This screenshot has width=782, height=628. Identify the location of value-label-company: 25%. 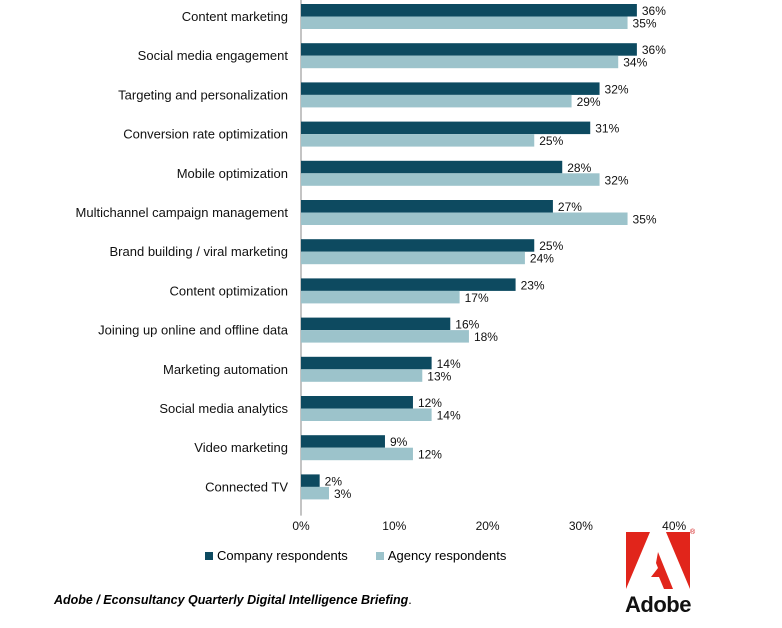
(551, 246).